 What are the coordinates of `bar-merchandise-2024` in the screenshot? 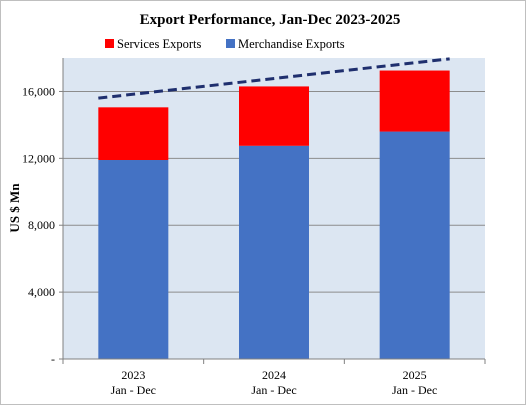 It's located at (274, 252).